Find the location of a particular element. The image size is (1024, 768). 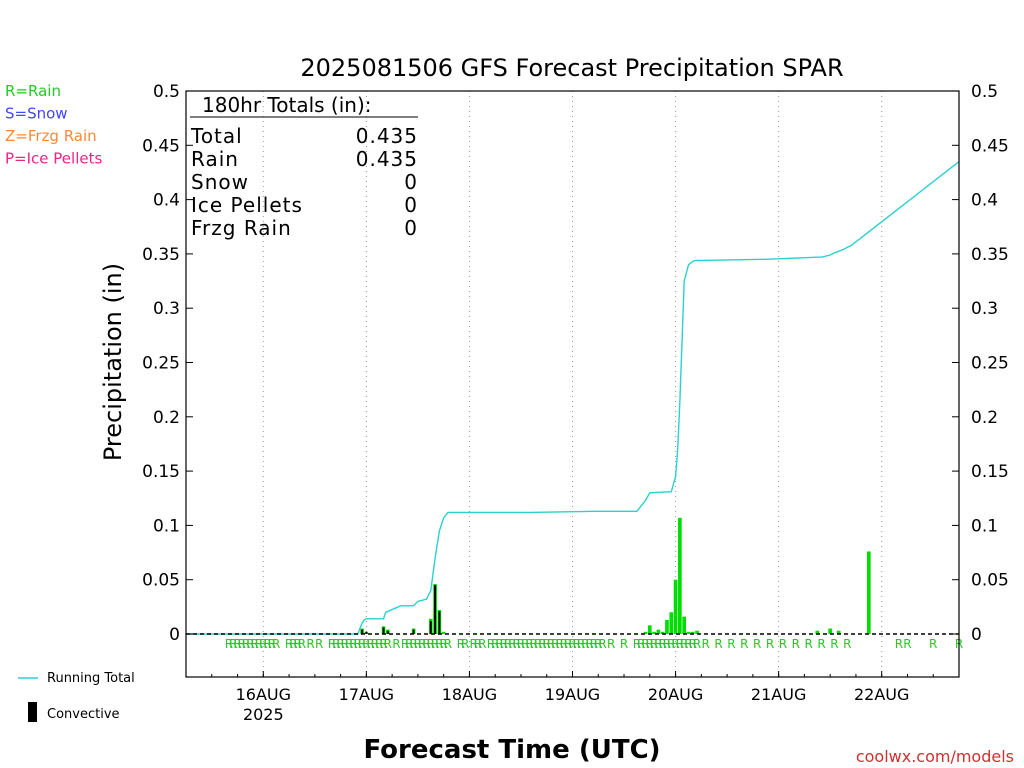

x-tick-label: 17AUG is located at coordinates (366, 694).